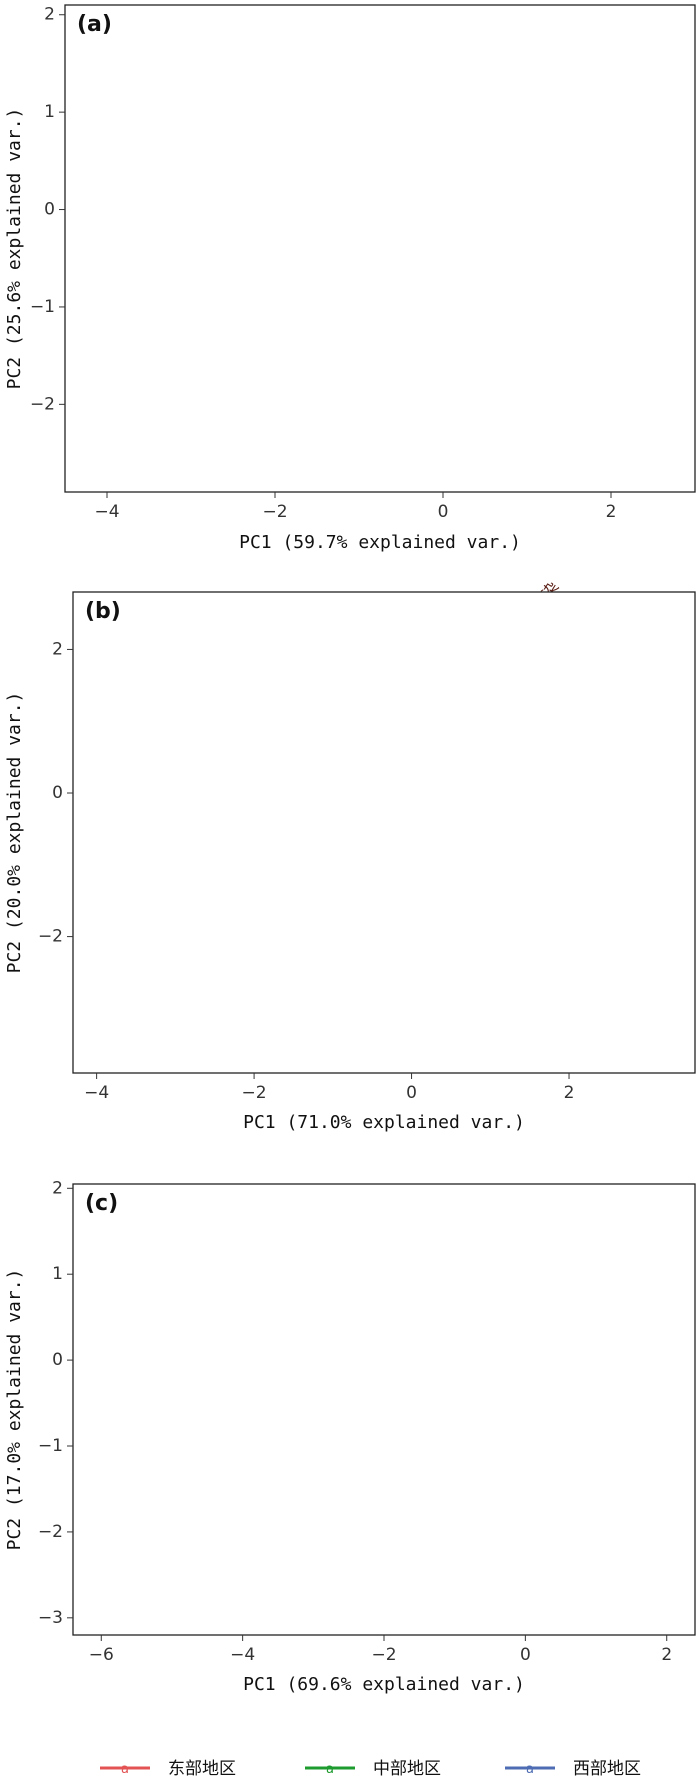  I want to click on legend-item-central: a 中部地区, so click(373, 1769).